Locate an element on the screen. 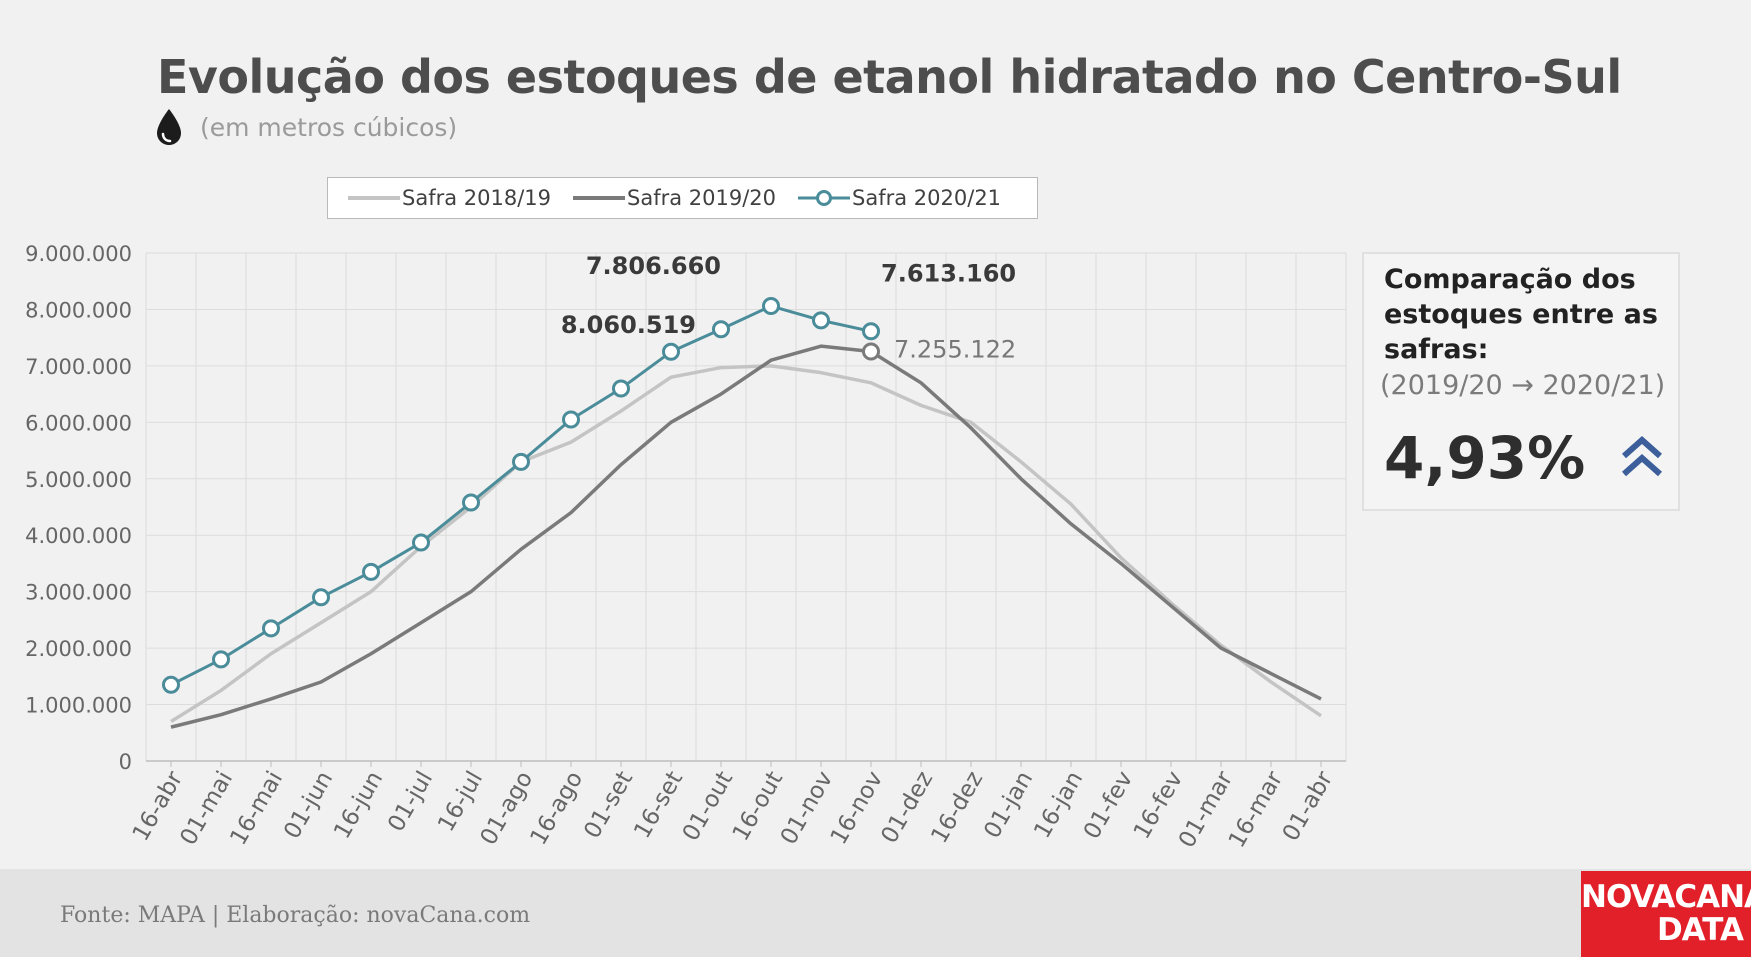  panel-range: (2019/20 → 2020/21) is located at coordinates (1523, 385).